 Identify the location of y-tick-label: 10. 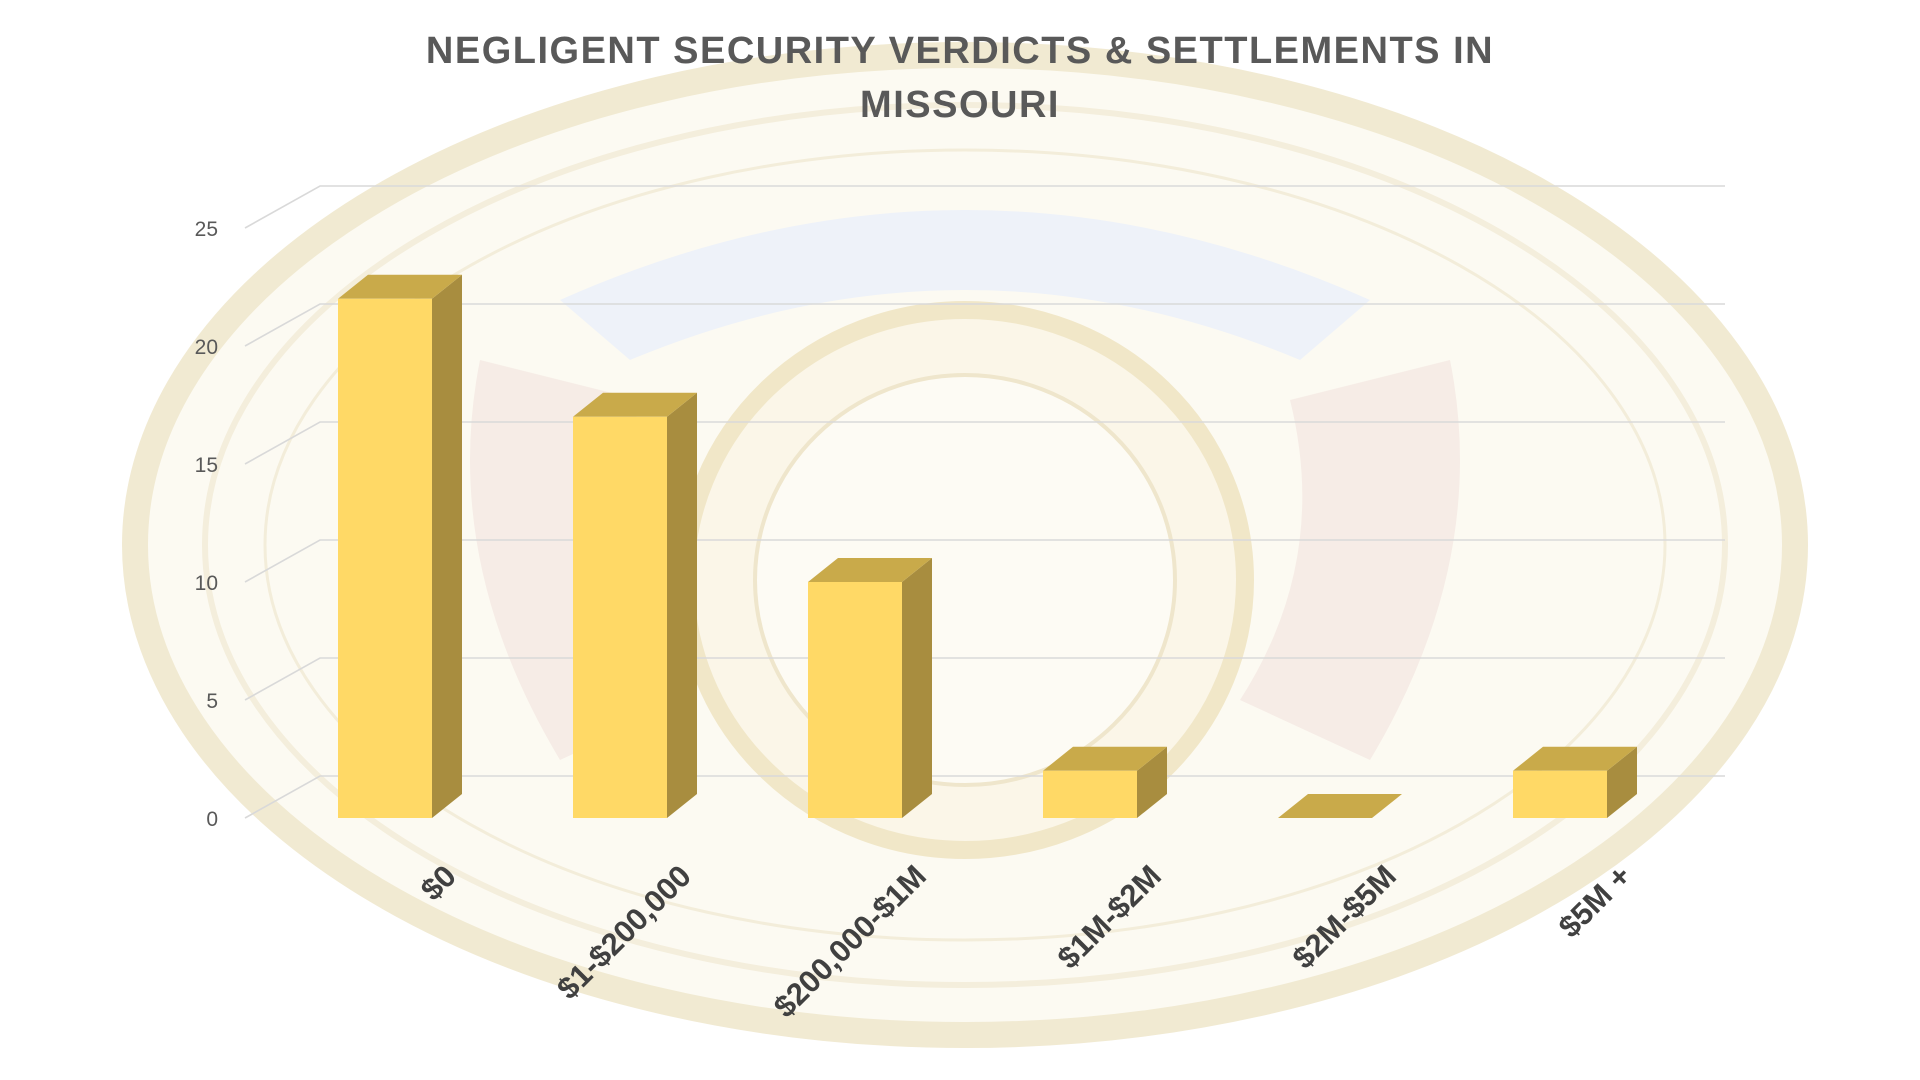
(206, 583).